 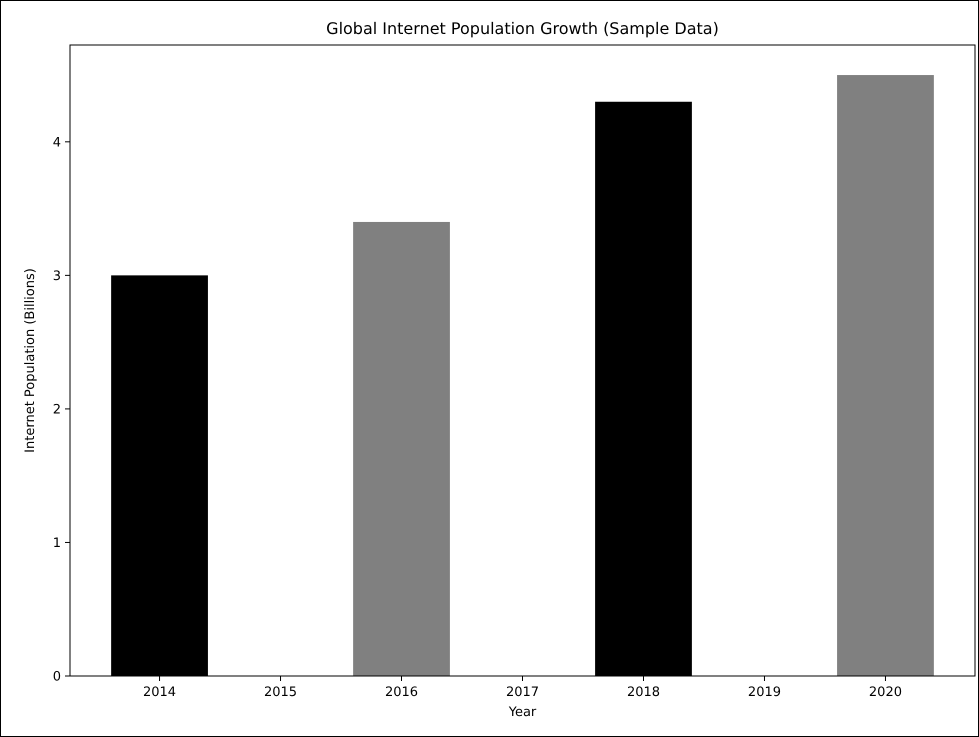 What do you see at coordinates (522, 28) in the screenshot?
I see `chart-title: Global Internet Population Growth (Sample Data)` at bounding box center [522, 28].